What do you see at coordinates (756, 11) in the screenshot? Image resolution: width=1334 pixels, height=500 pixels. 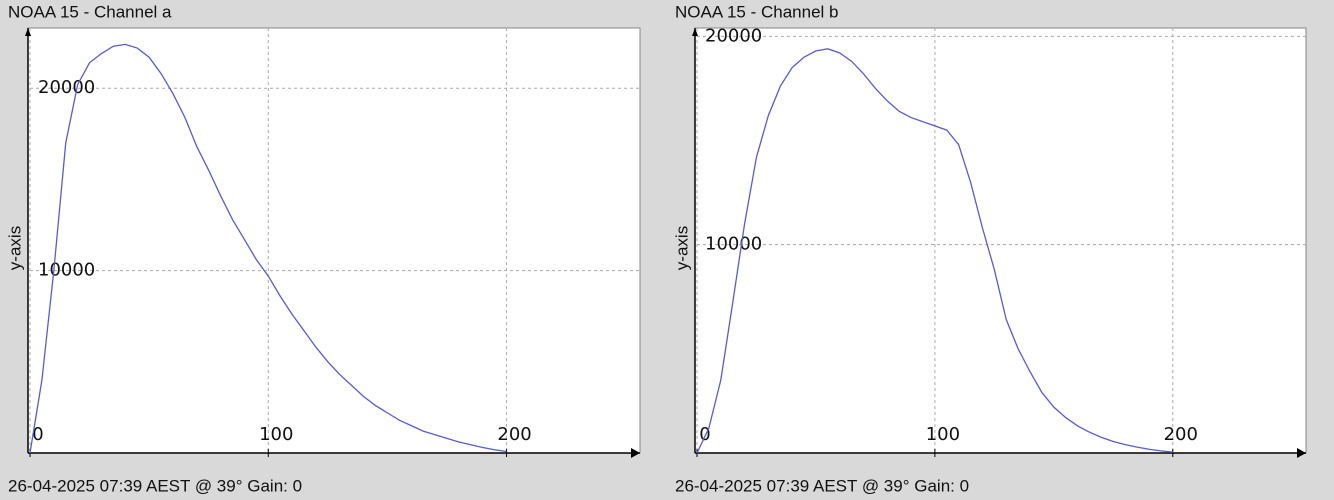 I see `chart-title: NOAA 15 - Channel b` at bounding box center [756, 11].